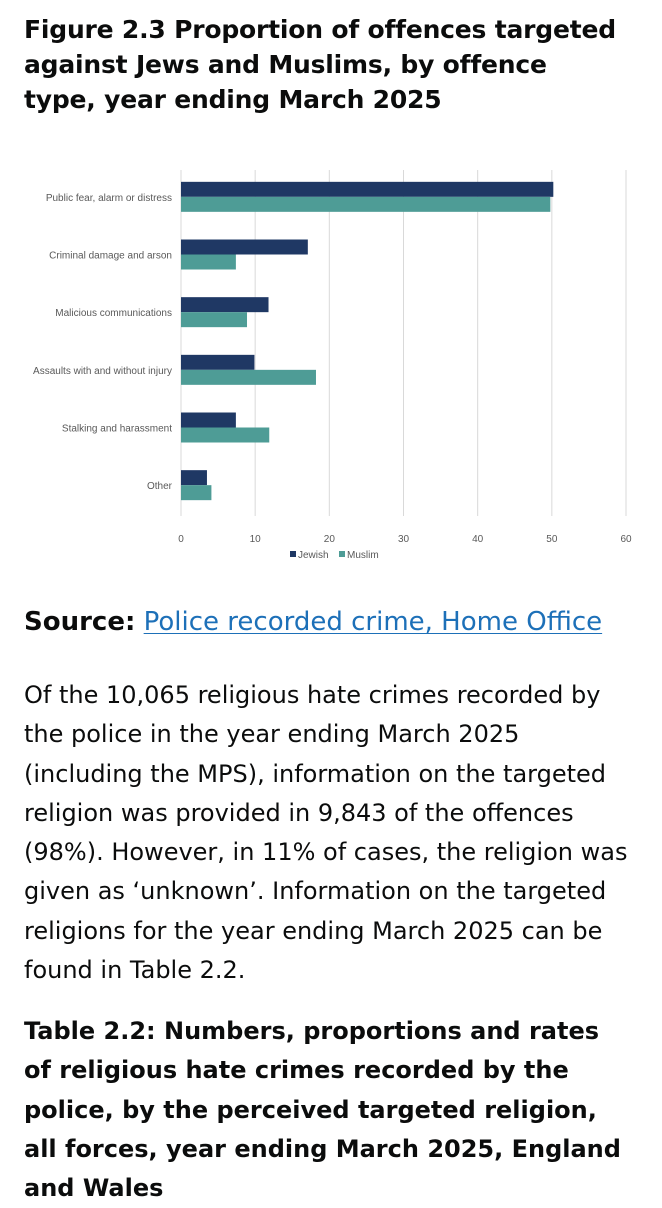 The image size is (662, 1208). What do you see at coordinates (478, 539) in the screenshot?
I see `x-tick-label: 40` at bounding box center [478, 539].